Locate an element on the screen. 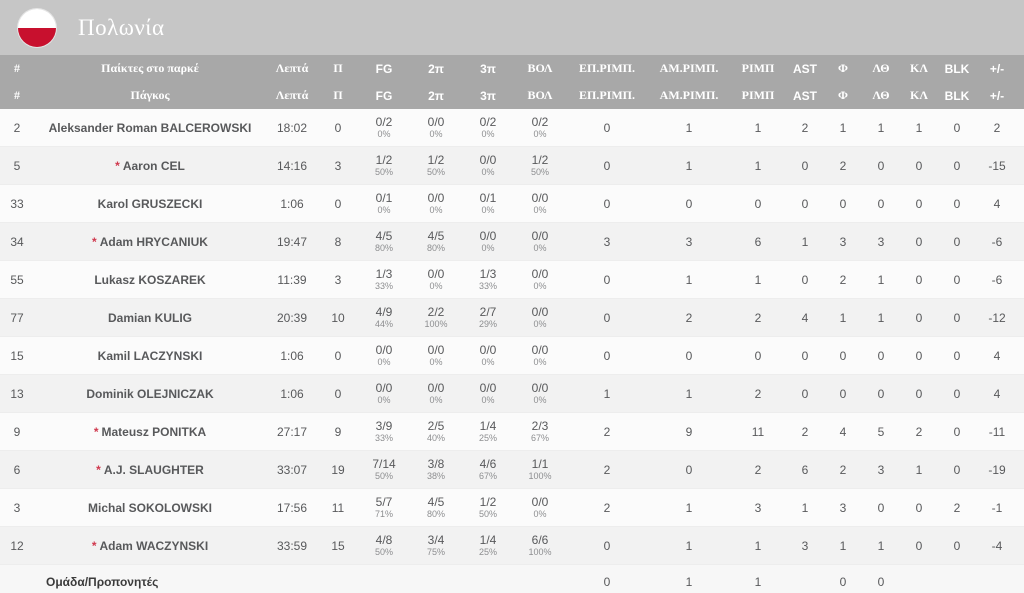 The image size is (1024, 593). header-number: # is located at coordinates (17, 68).